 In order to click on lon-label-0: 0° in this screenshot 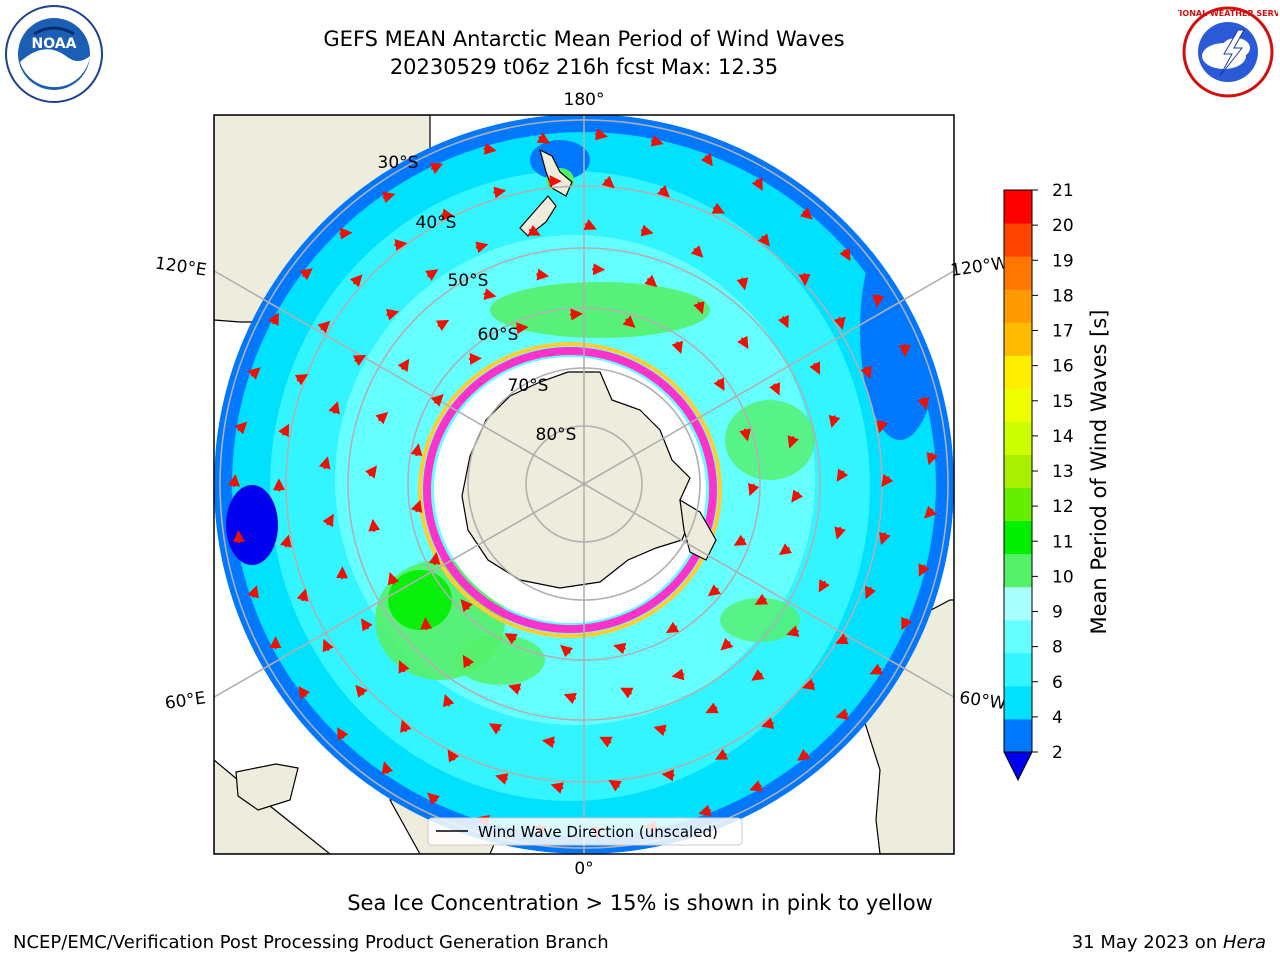, I will do `click(583, 869)`.